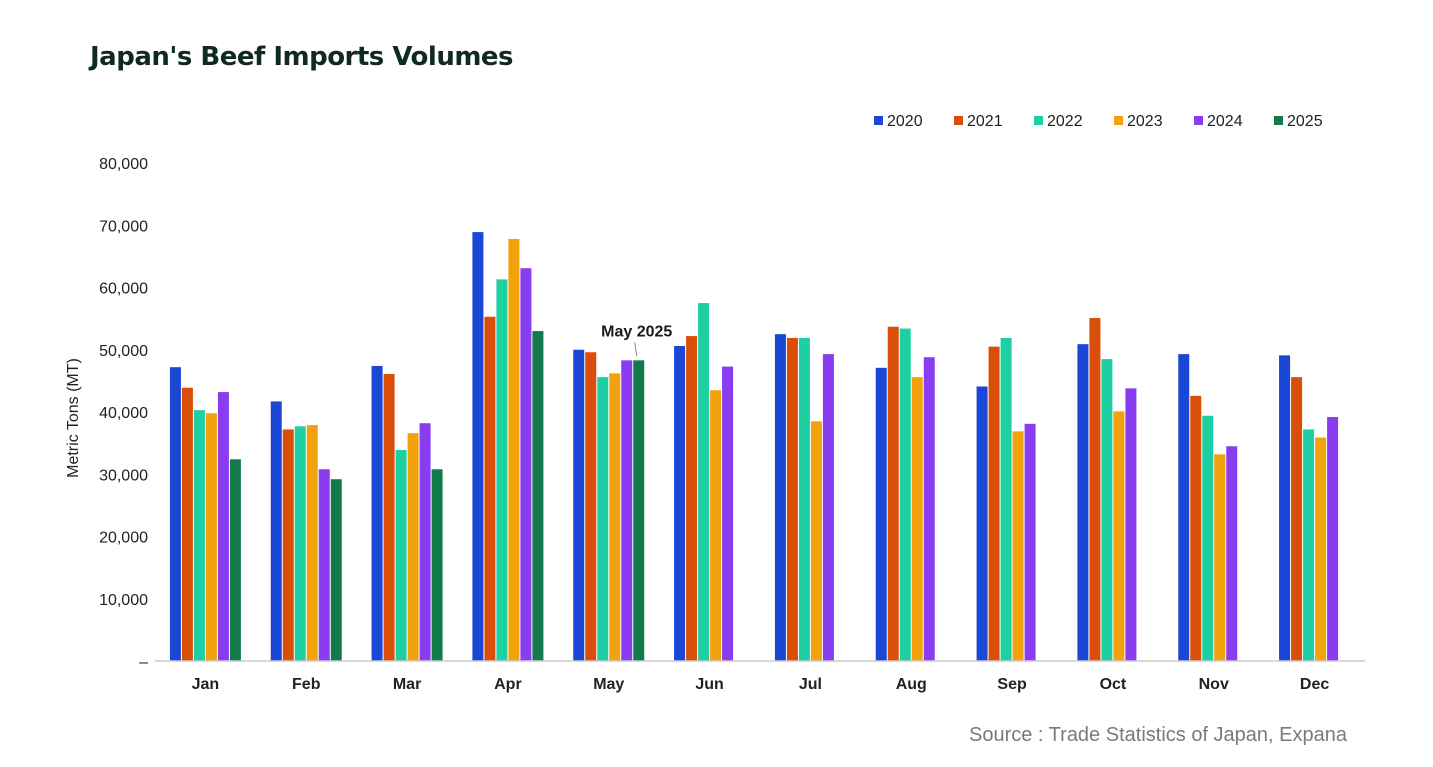 The image size is (1433, 767). Describe the element at coordinates (1065, 121) in the screenshot. I see `legend-label-2022: 2022` at that location.